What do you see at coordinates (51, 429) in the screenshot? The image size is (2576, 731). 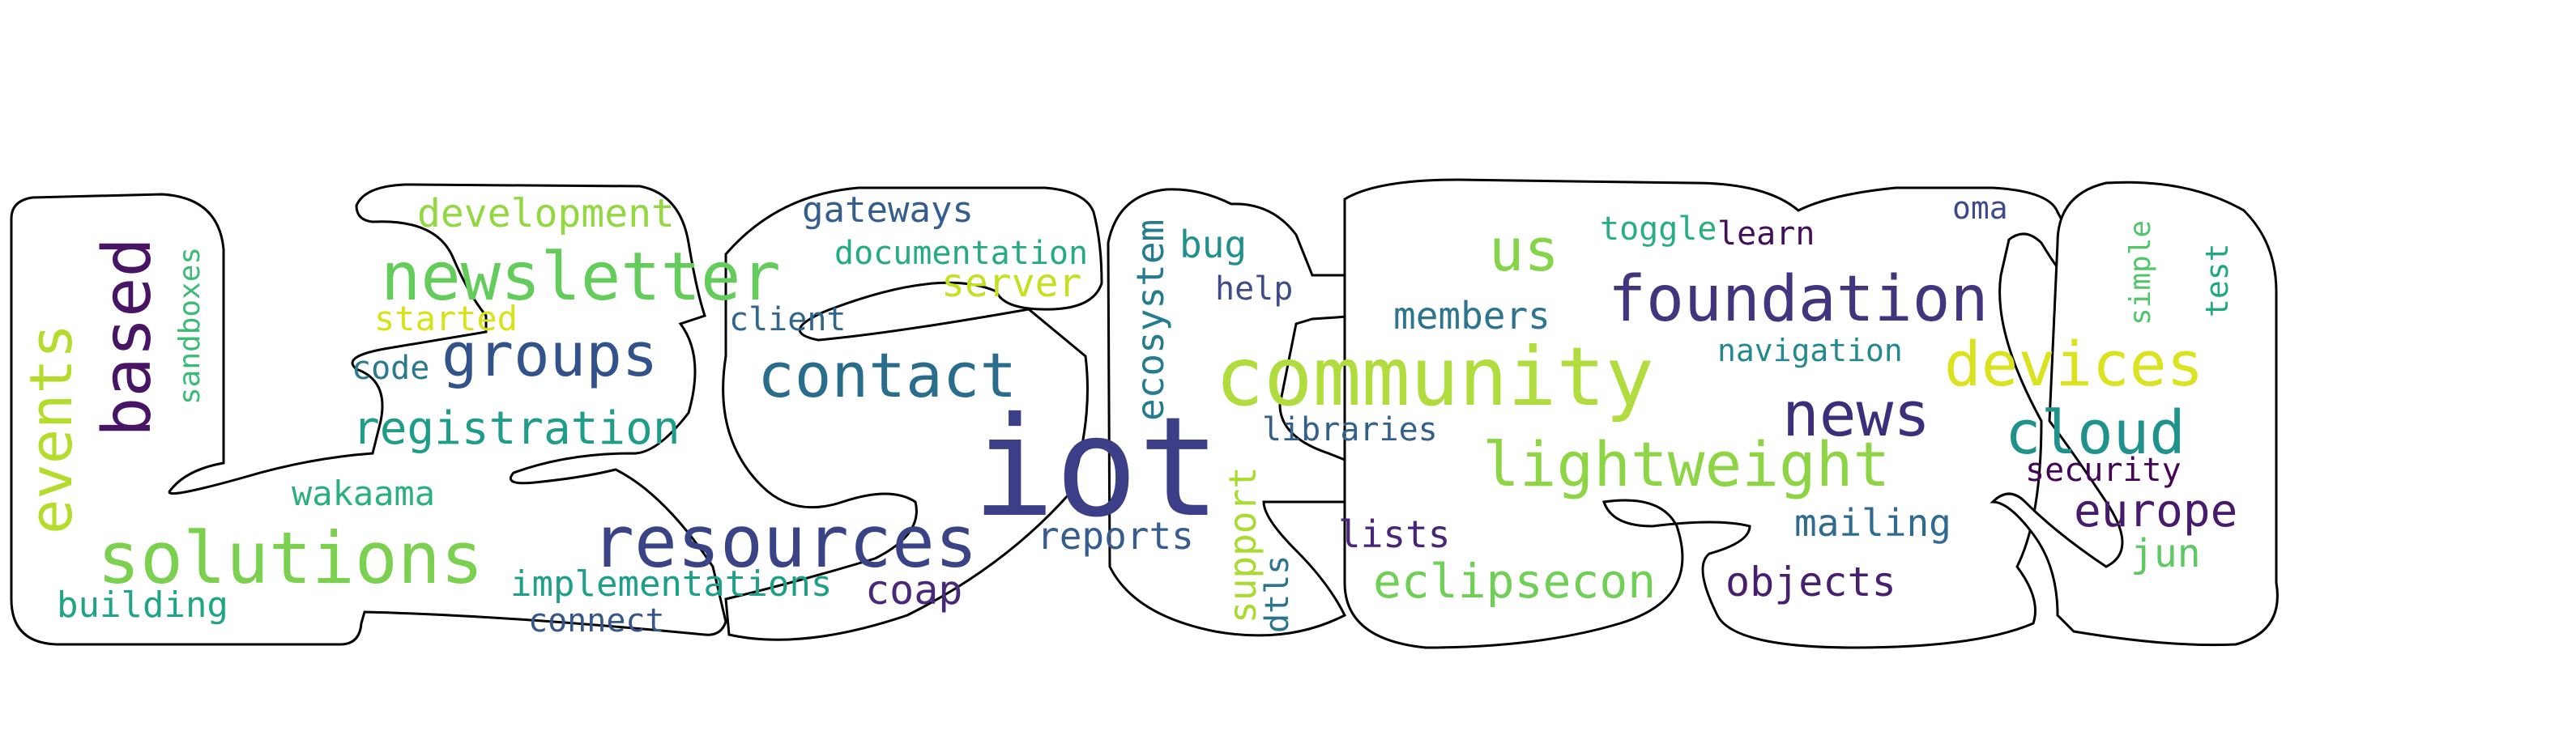 I see `word-events: events` at bounding box center [51, 429].